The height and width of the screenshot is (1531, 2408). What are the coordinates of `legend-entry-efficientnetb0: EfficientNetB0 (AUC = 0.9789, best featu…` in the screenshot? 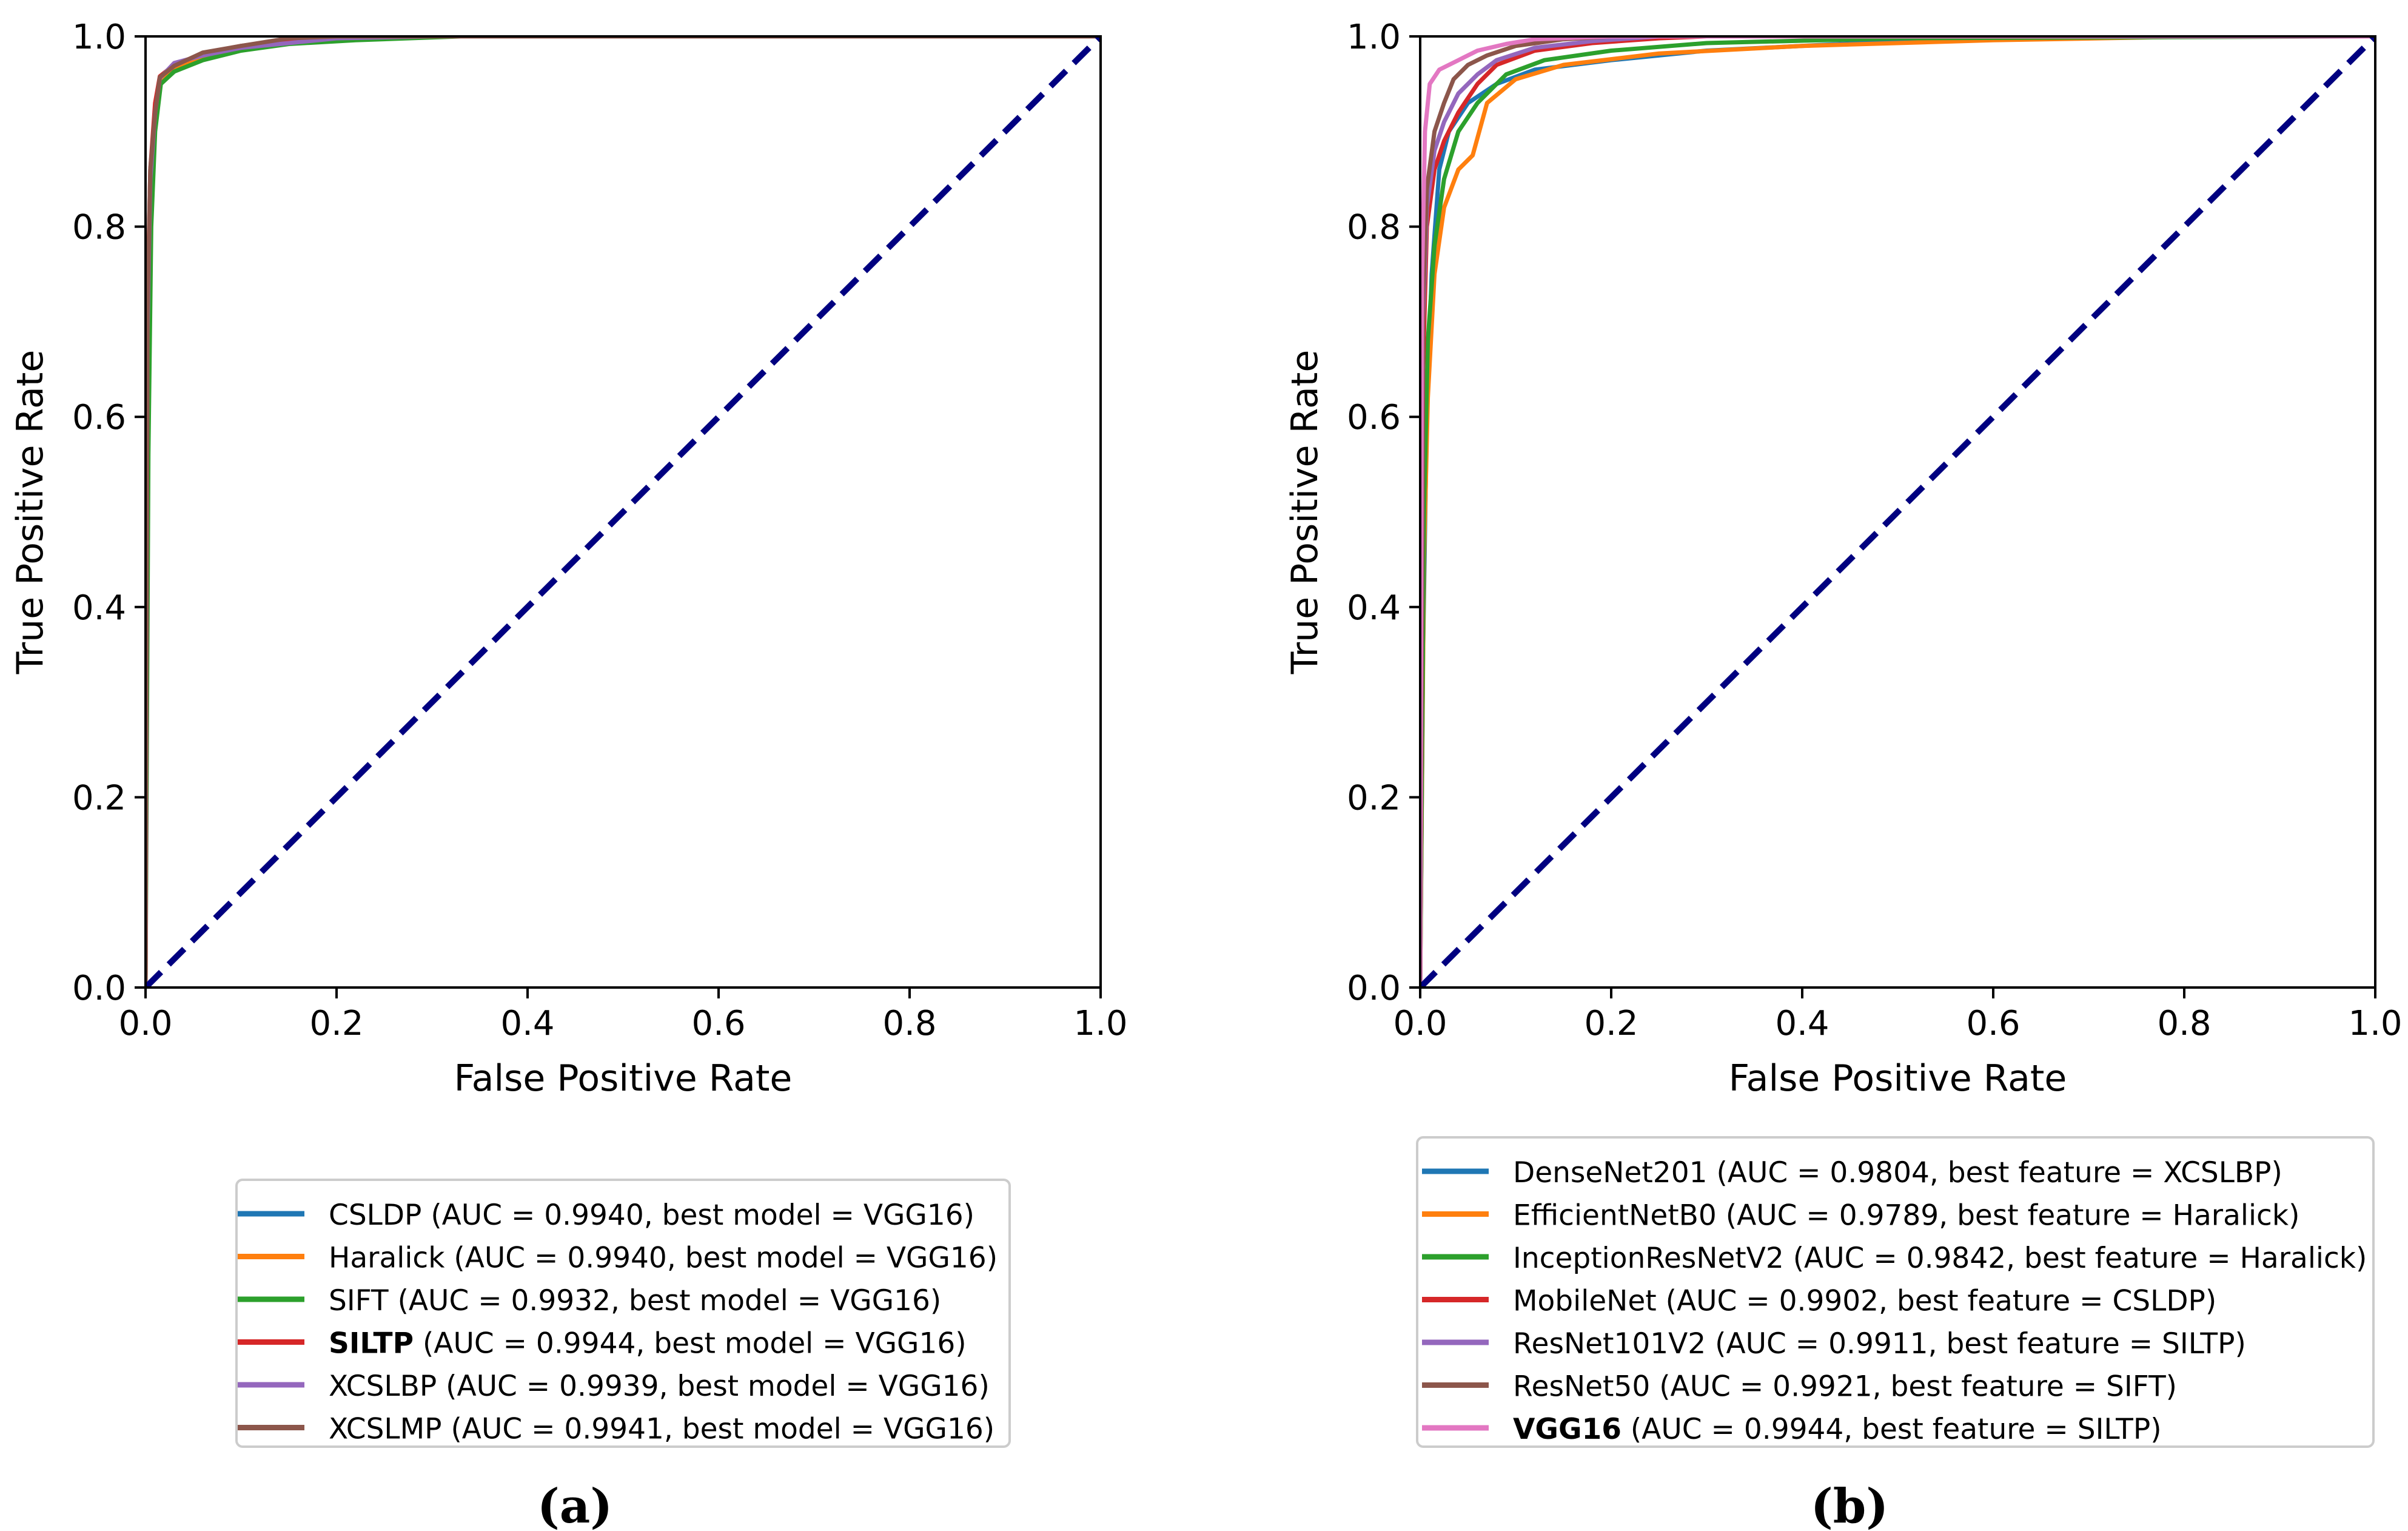 It's located at (1906, 1216).